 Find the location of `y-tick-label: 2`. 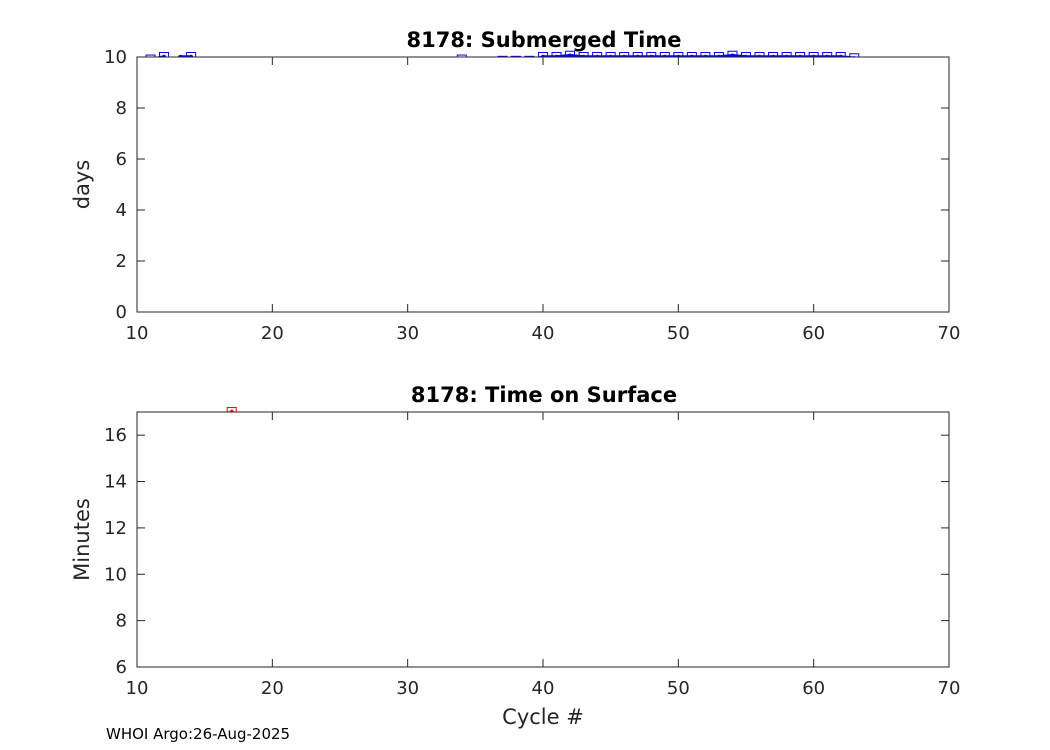

y-tick-label: 2 is located at coordinates (121, 261).